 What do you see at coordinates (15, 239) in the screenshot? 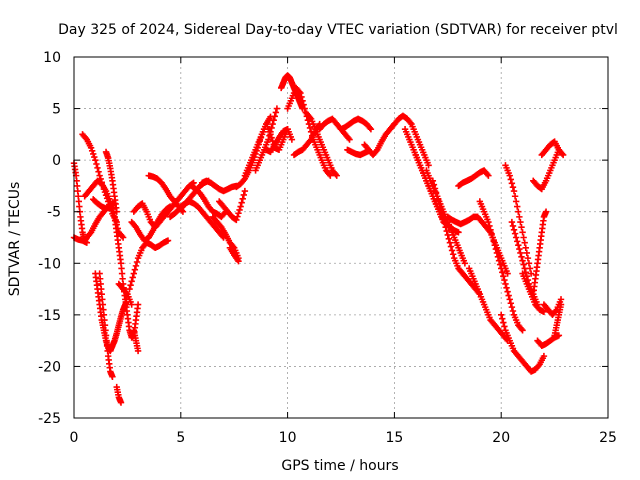
I see `y-axis-label: SDTVAR / TECUs` at bounding box center [15, 239].